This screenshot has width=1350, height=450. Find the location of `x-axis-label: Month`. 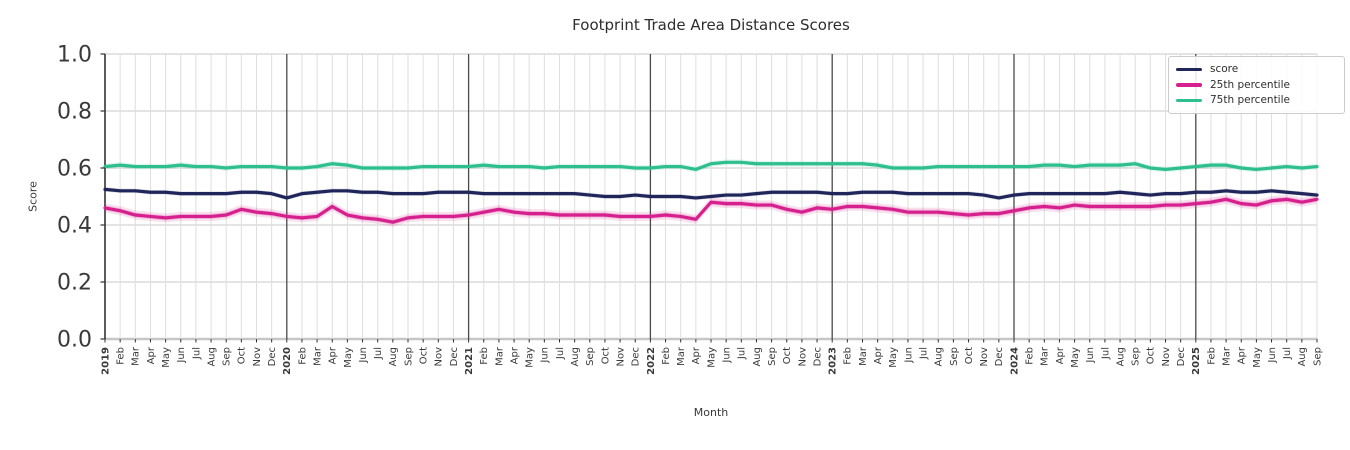

x-axis-label: Month is located at coordinates (711, 412).